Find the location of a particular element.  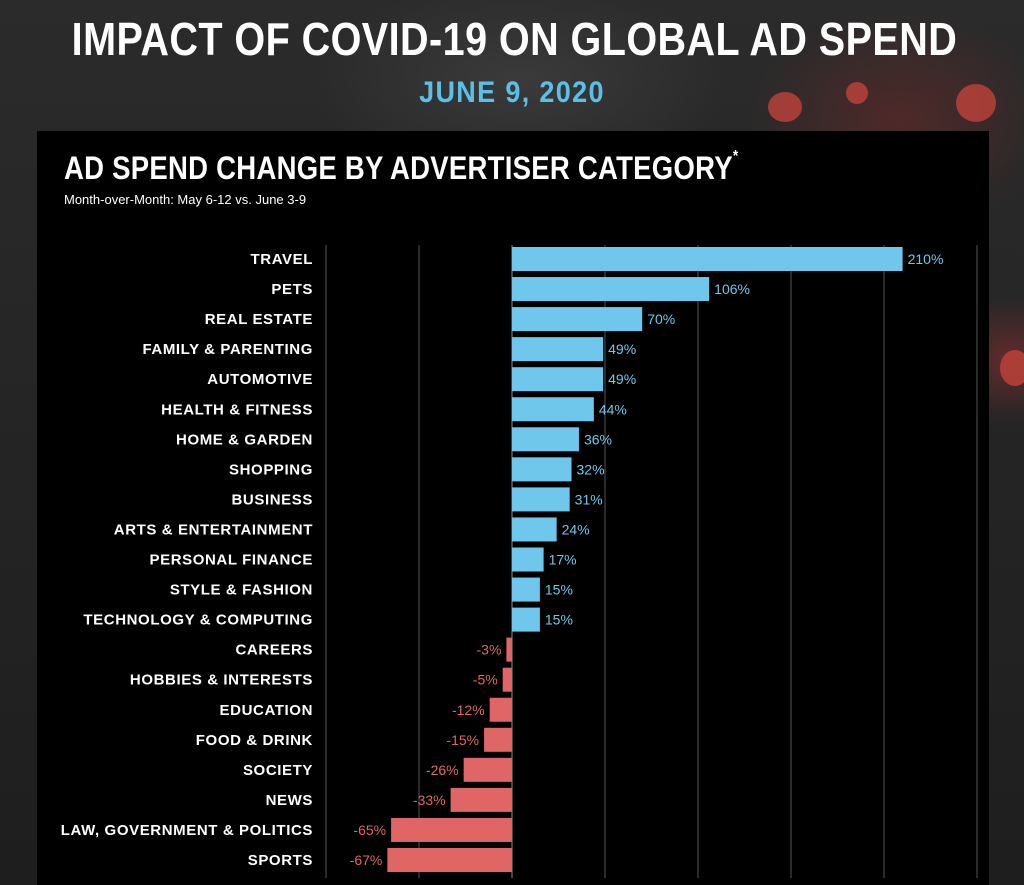

category-label: HOBBIES & INTERESTS is located at coordinates (221, 680).